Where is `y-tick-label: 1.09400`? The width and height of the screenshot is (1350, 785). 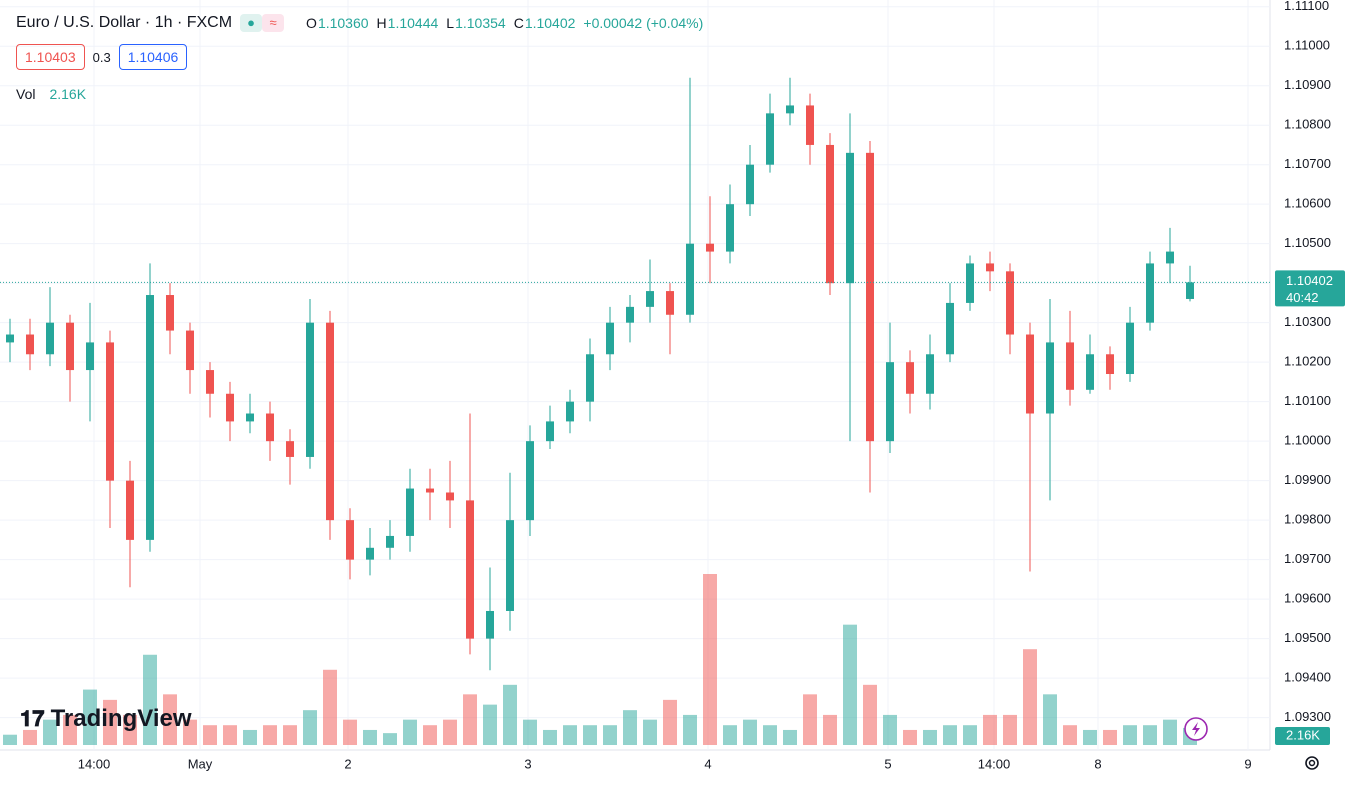
y-tick-label: 1.09400 is located at coordinates (1307, 677).